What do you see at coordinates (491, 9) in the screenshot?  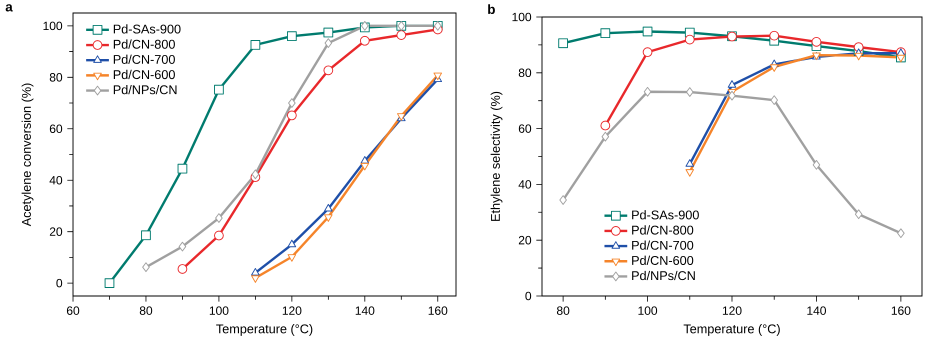 I see `chart-title: b` at bounding box center [491, 9].